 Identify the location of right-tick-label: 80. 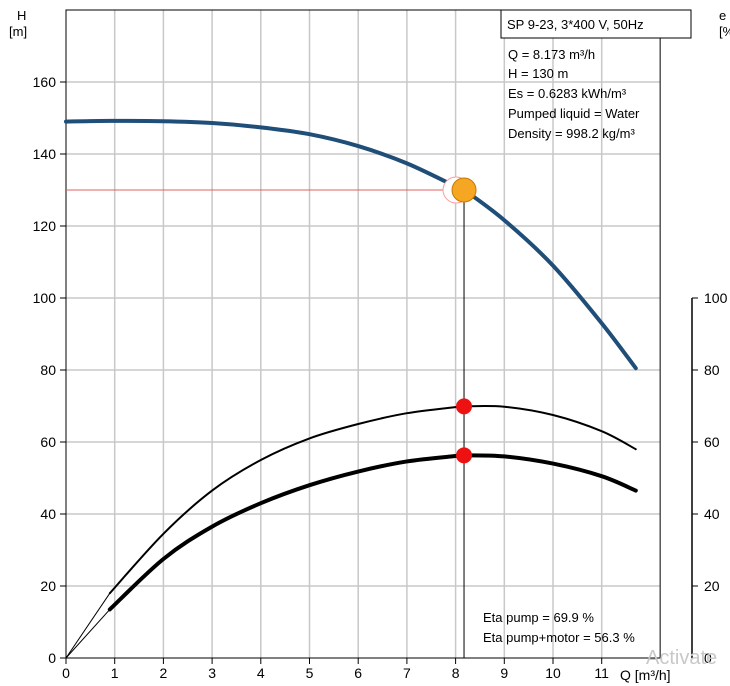
(712, 370).